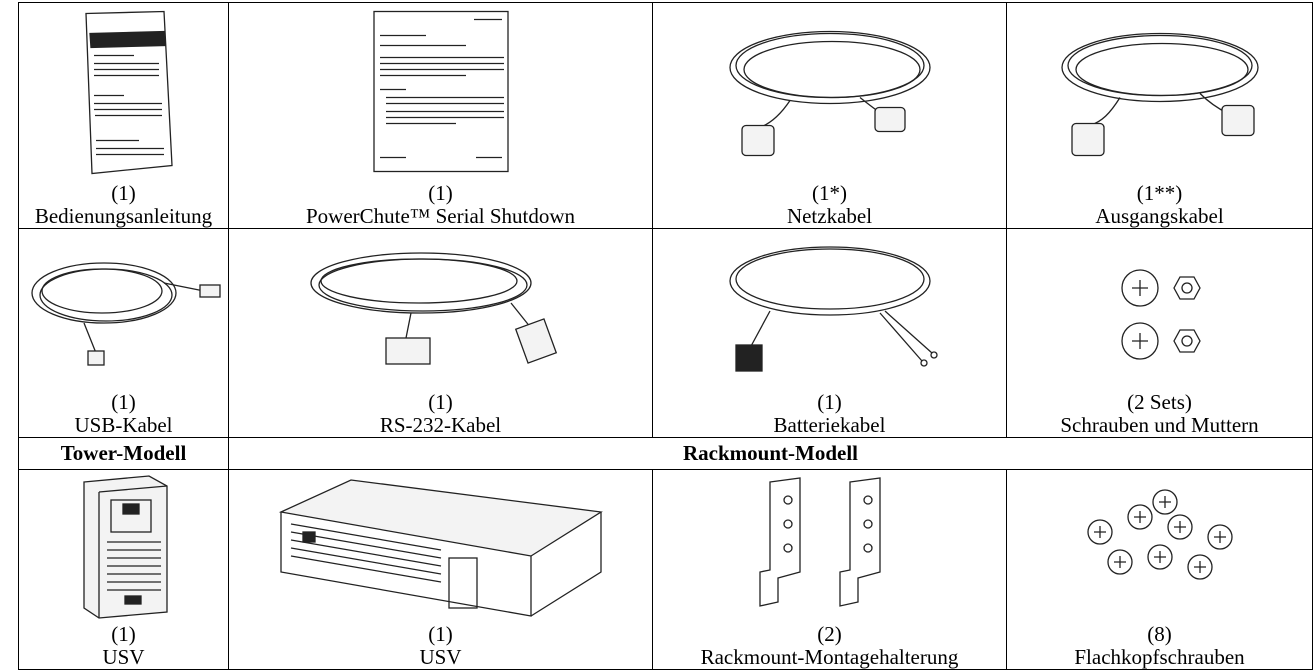 This screenshot has width=1314, height=671. I want to click on manual-illustration, so click(128, 92).